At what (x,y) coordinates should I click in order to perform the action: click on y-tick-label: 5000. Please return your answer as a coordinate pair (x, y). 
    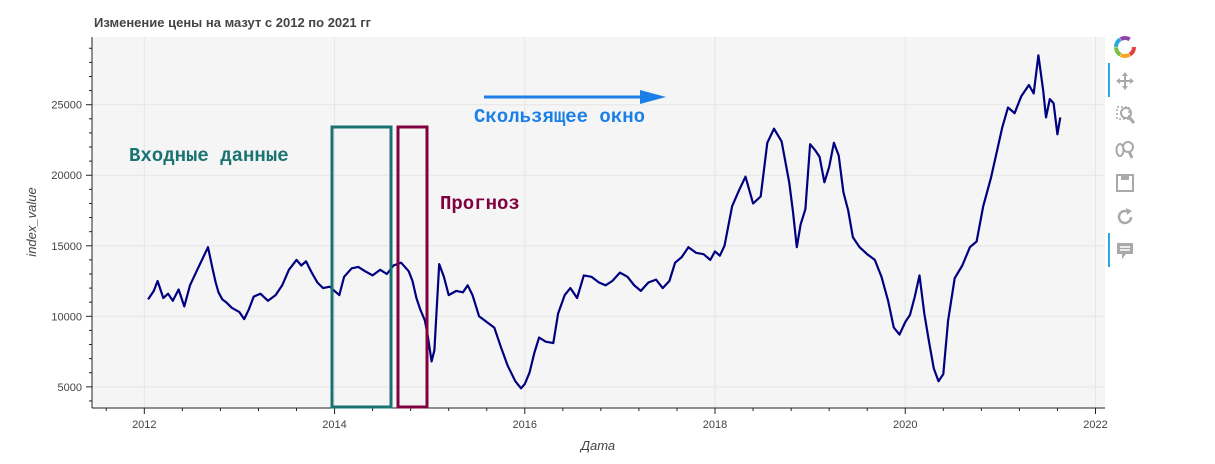
    Looking at the image, I should click on (70, 388).